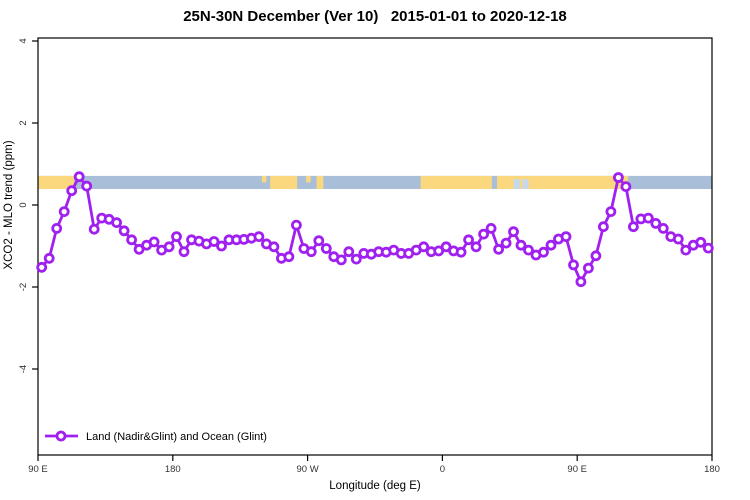  What do you see at coordinates (176, 437) in the screenshot?
I see `legend-label: Land (Nadir&Glint) and Ocean (Glint)` at bounding box center [176, 437].